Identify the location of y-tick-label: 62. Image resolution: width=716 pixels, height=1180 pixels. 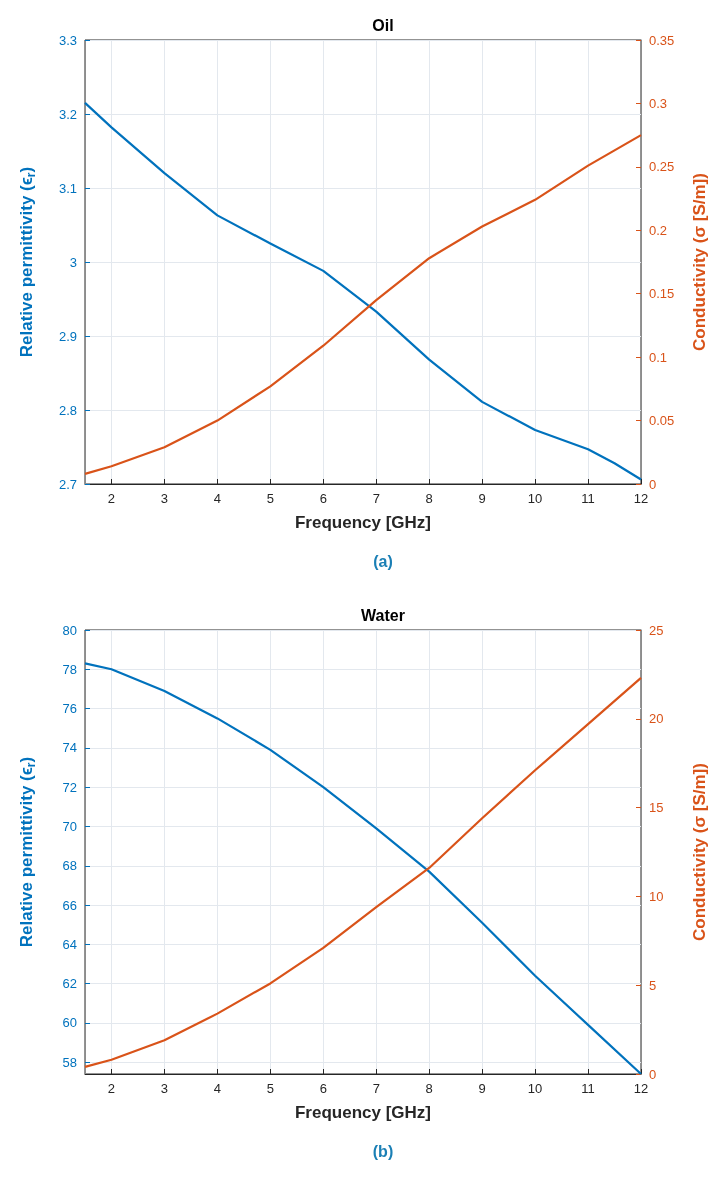
(69, 984).